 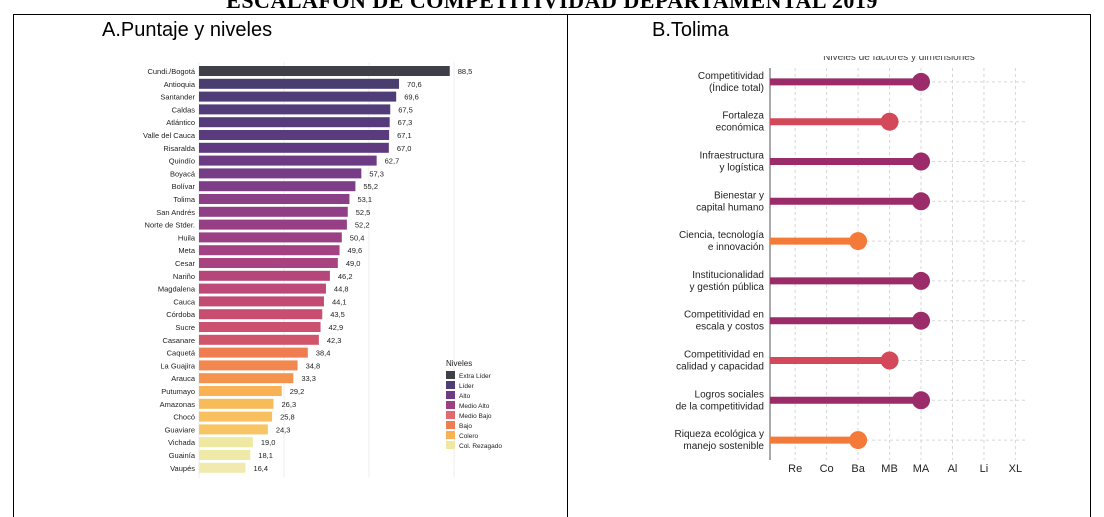 I want to click on legend-label: Col. Rezagado, so click(x=480, y=446).